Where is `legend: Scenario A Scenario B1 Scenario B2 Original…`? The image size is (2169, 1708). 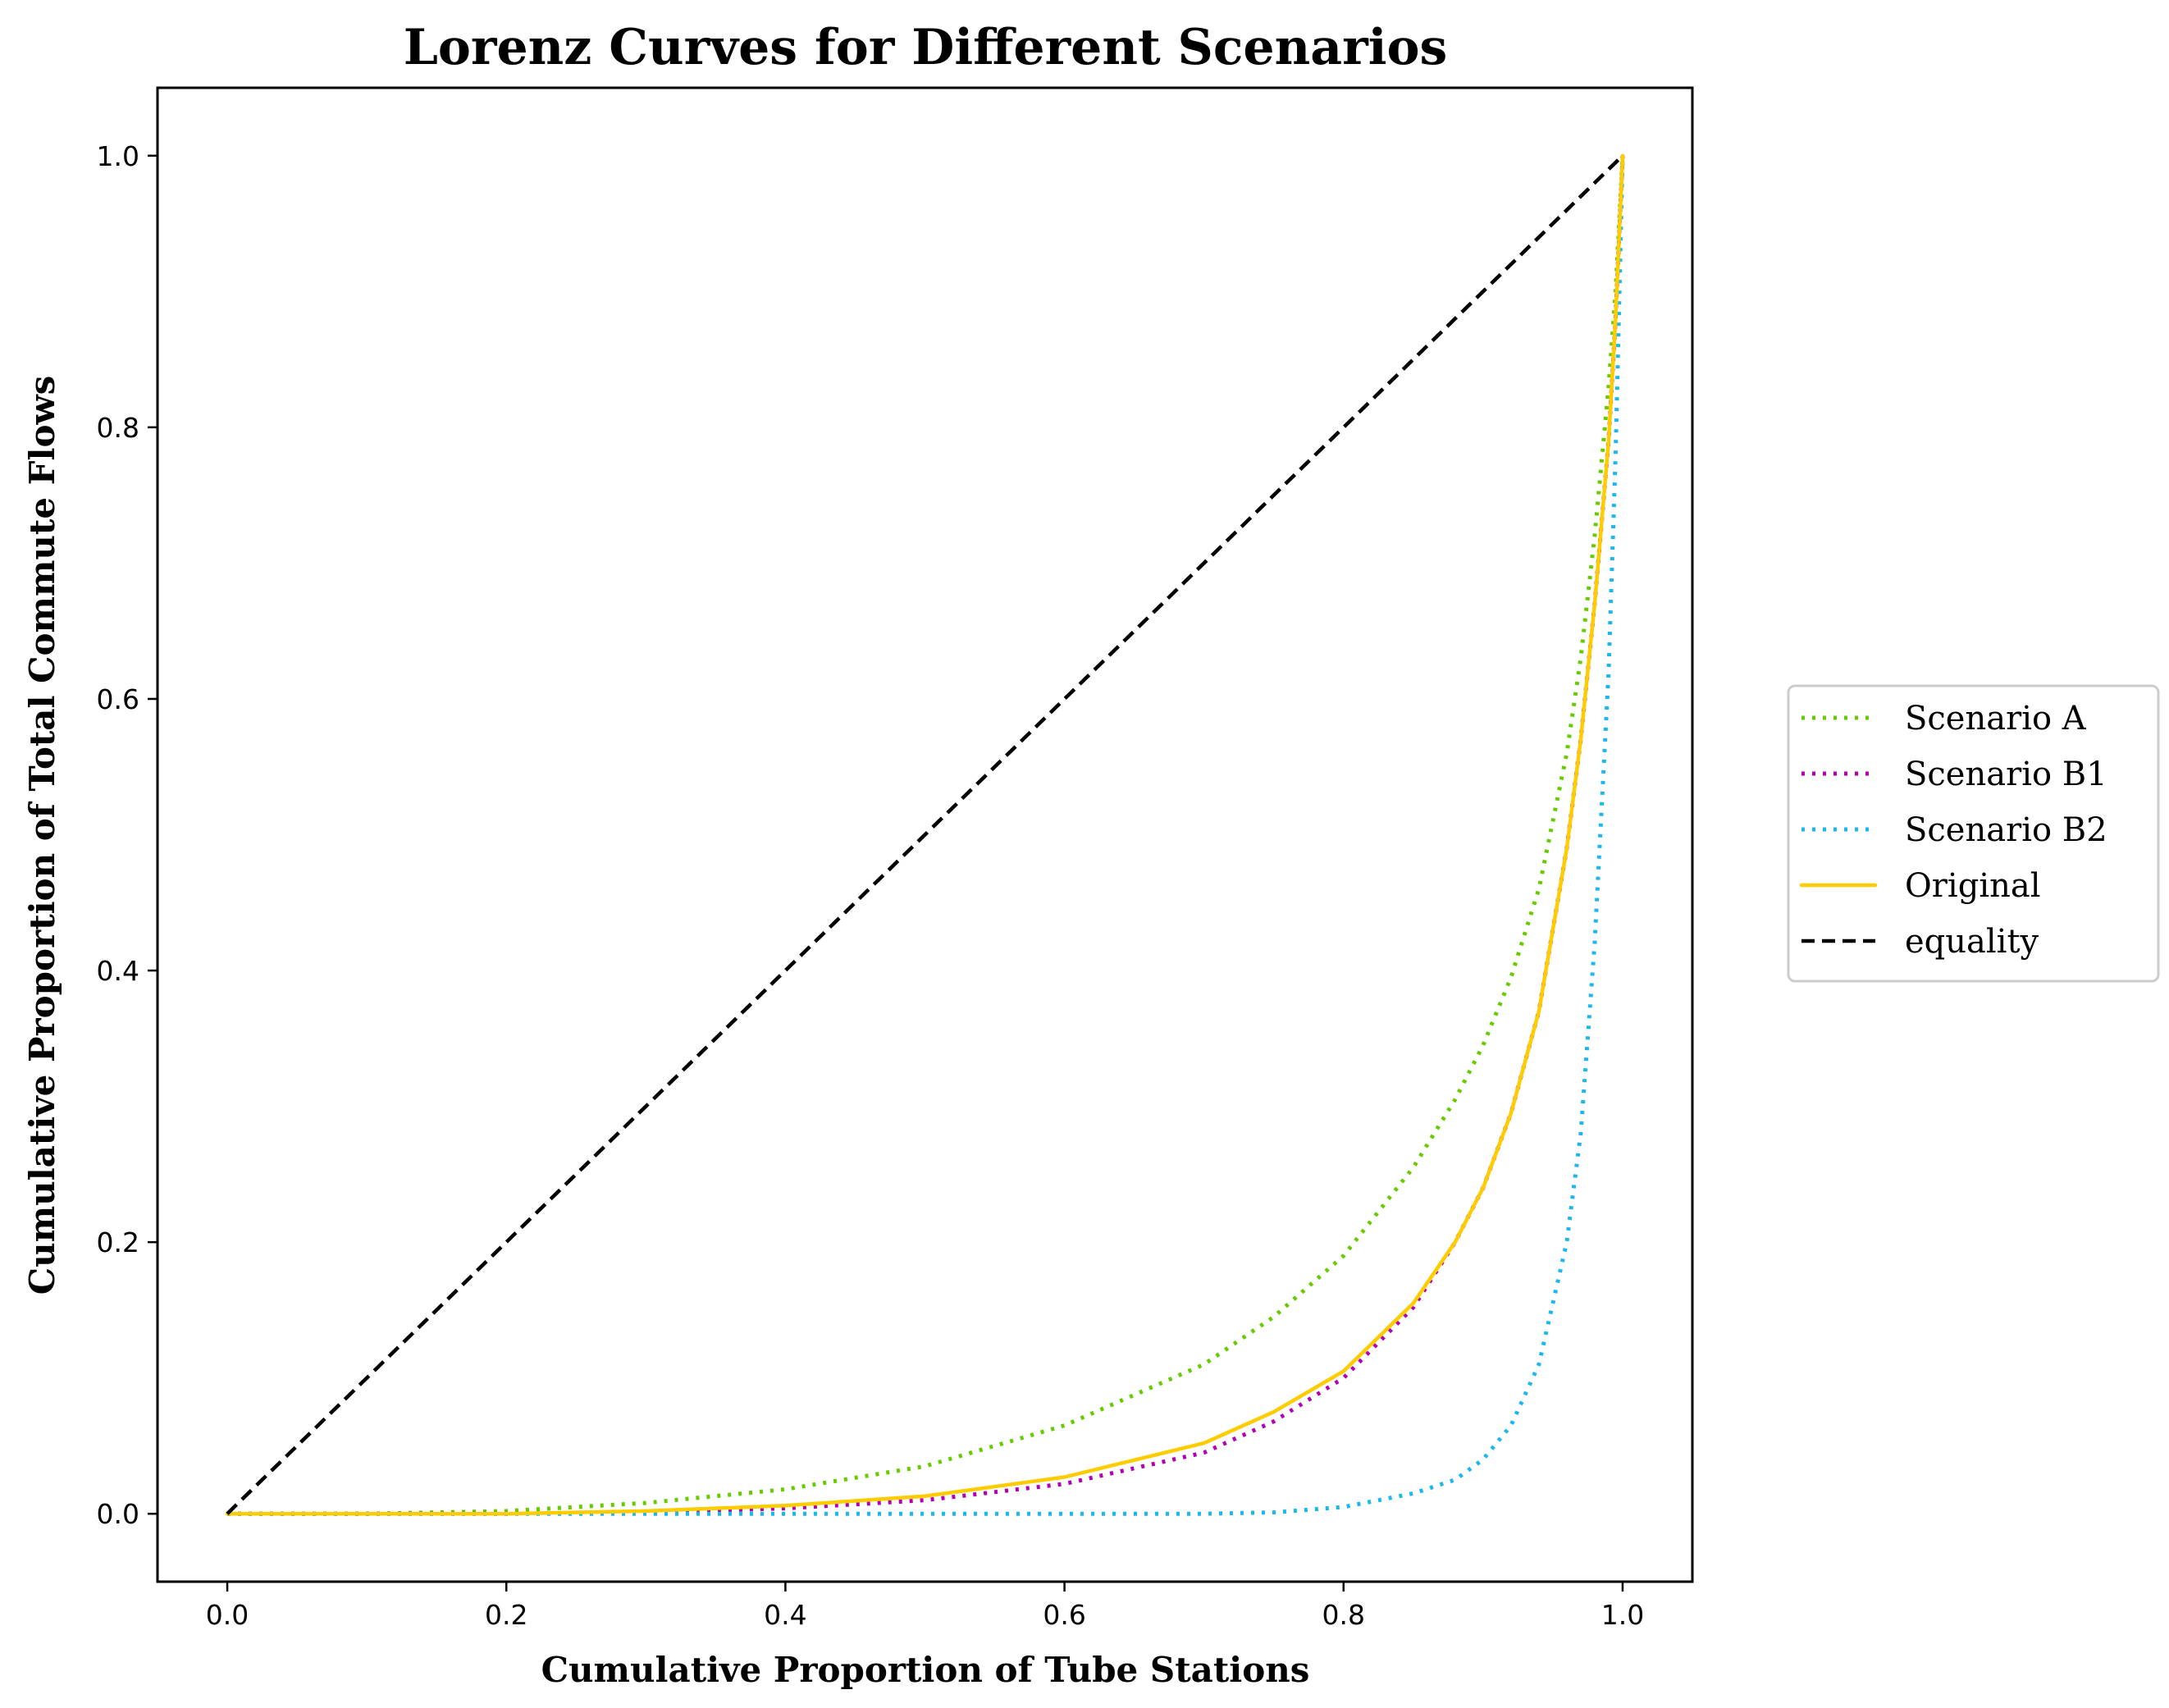 legend: Scenario A Scenario B1 Scenario B2 Original… is located at coordinates (1974, 833).